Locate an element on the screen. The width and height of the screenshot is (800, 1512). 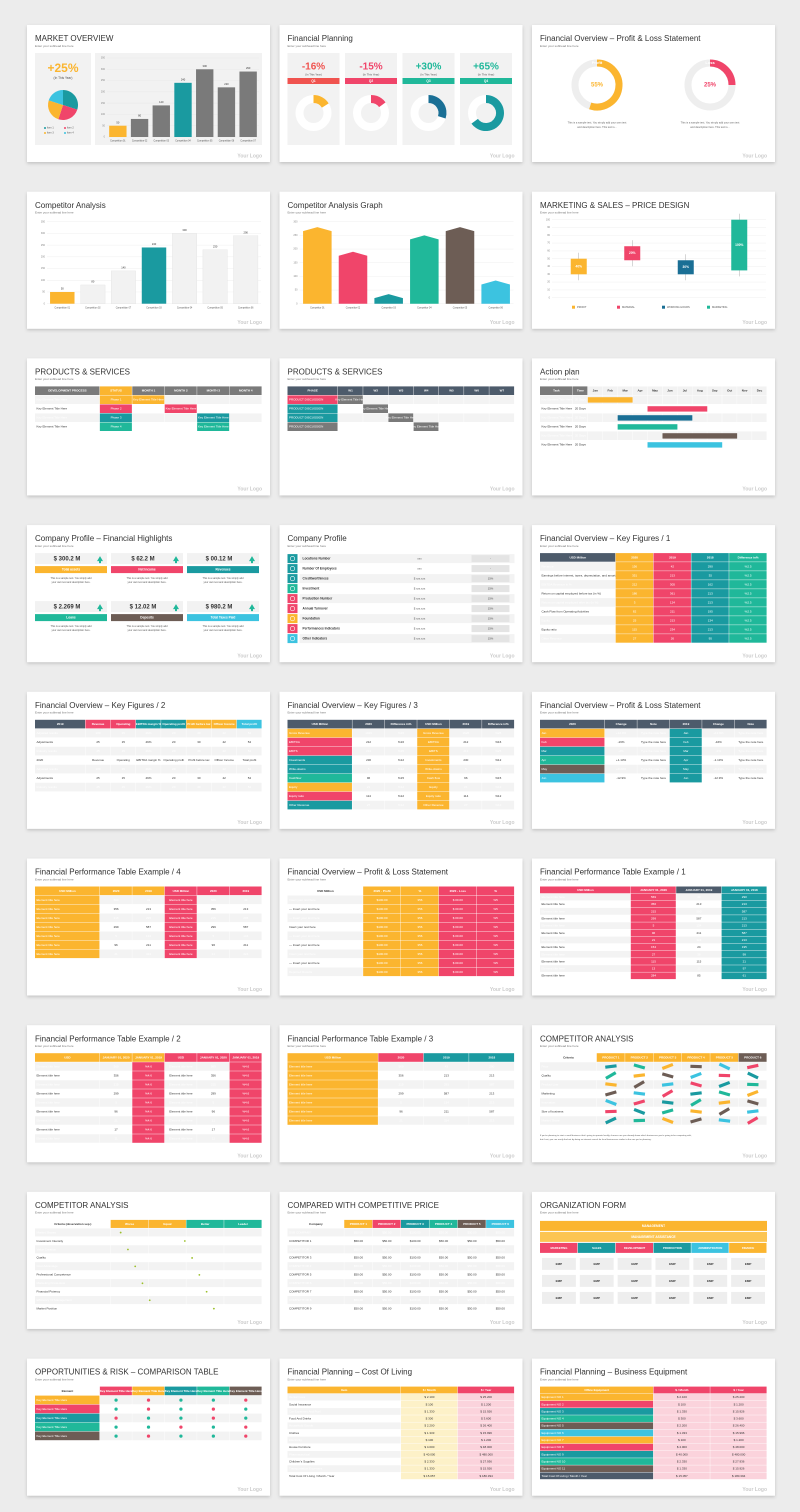
cell-text: $ 2.100 is located at coordinates (429, 1397).